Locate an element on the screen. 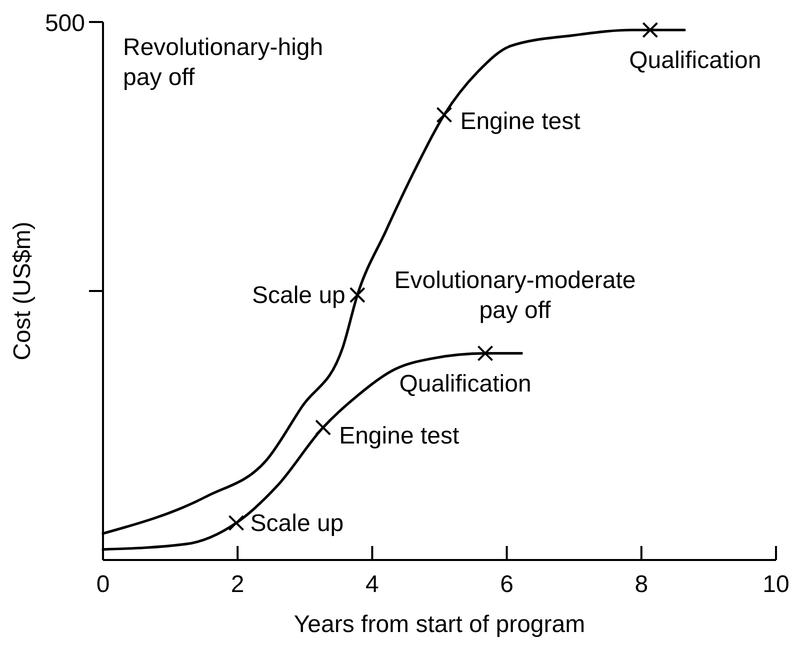  annotation: Revolutionary-high pay off is located at coordinates (223, 62).